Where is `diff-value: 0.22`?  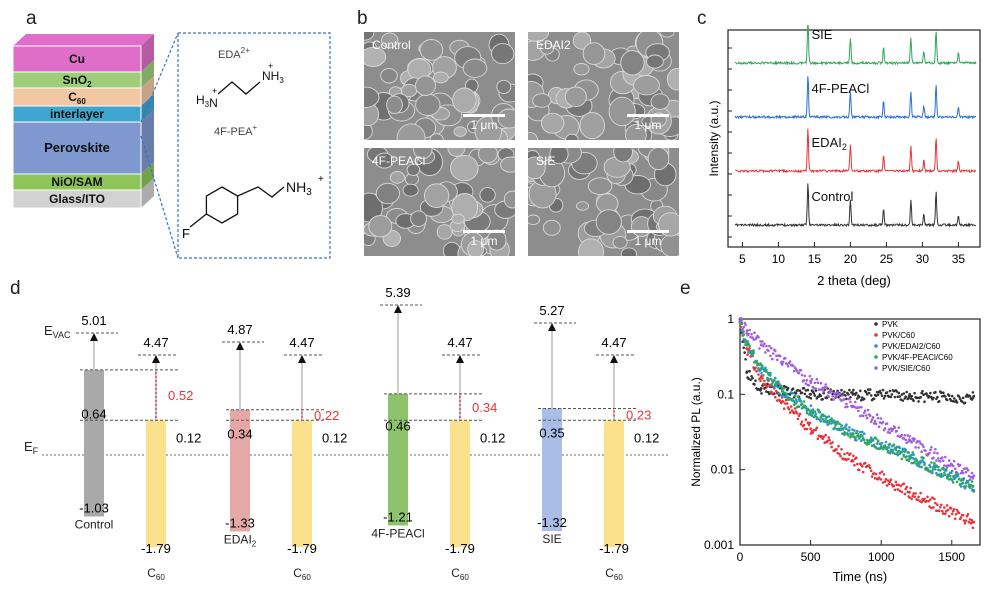
diff-value: 0.22 is located at coordinates (326, 415).